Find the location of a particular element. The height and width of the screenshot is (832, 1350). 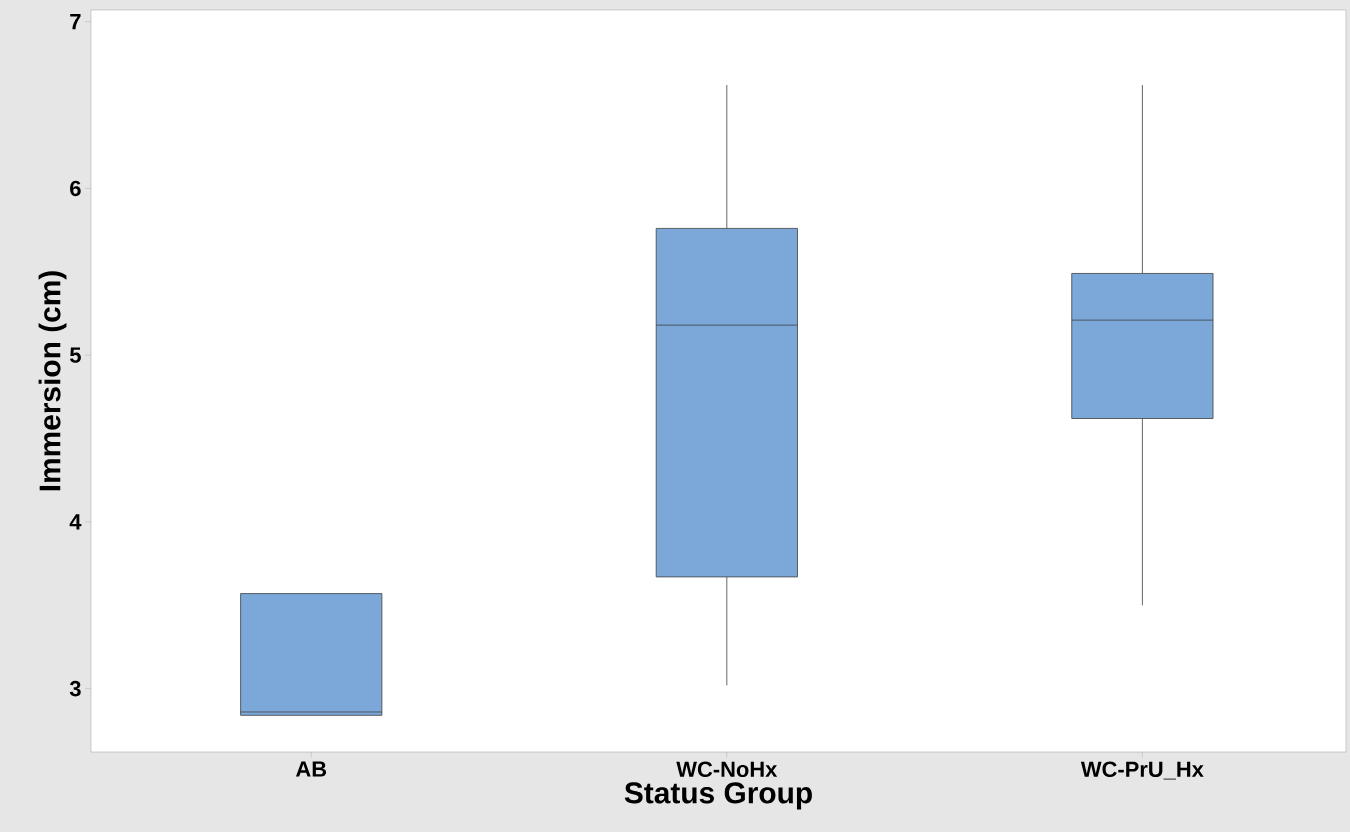

y-tick-label: 3 is located at coordinates (75, 688).